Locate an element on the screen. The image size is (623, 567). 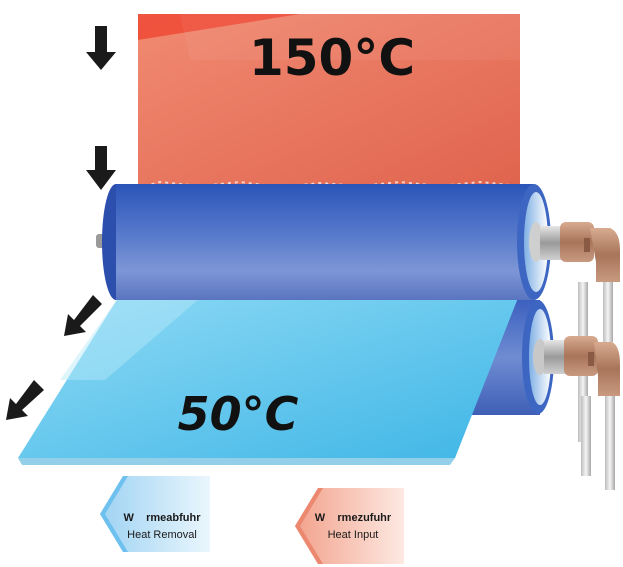
legend-heat-removal: W rmeabfuhr Heat Removal is located at coordinates (155, 514).